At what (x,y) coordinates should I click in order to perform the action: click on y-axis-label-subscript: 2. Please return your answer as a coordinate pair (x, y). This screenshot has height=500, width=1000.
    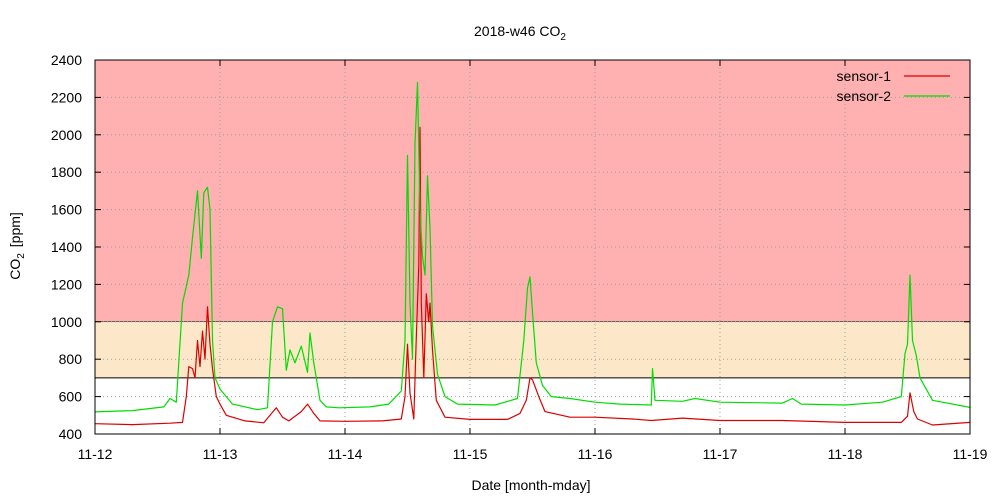
    Looking at the image, I should click on (21, 256).